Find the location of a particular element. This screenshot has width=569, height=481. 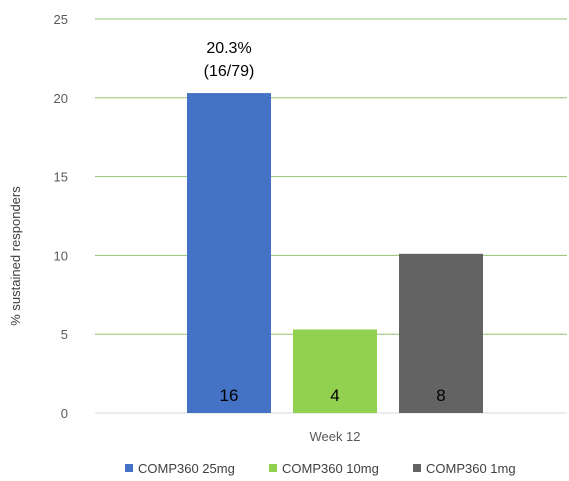

bar-comp360-1mg is located at coordinates (441, 333).